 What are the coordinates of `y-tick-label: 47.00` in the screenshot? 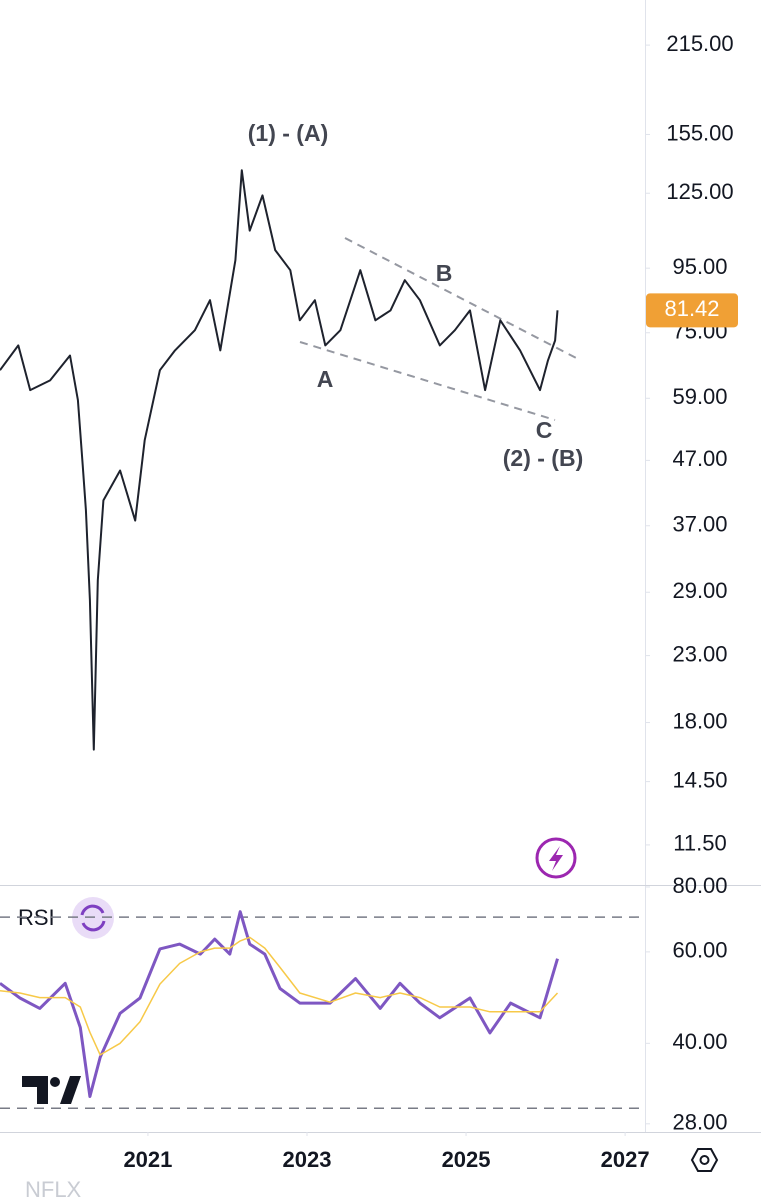 It's located at (699, 458).